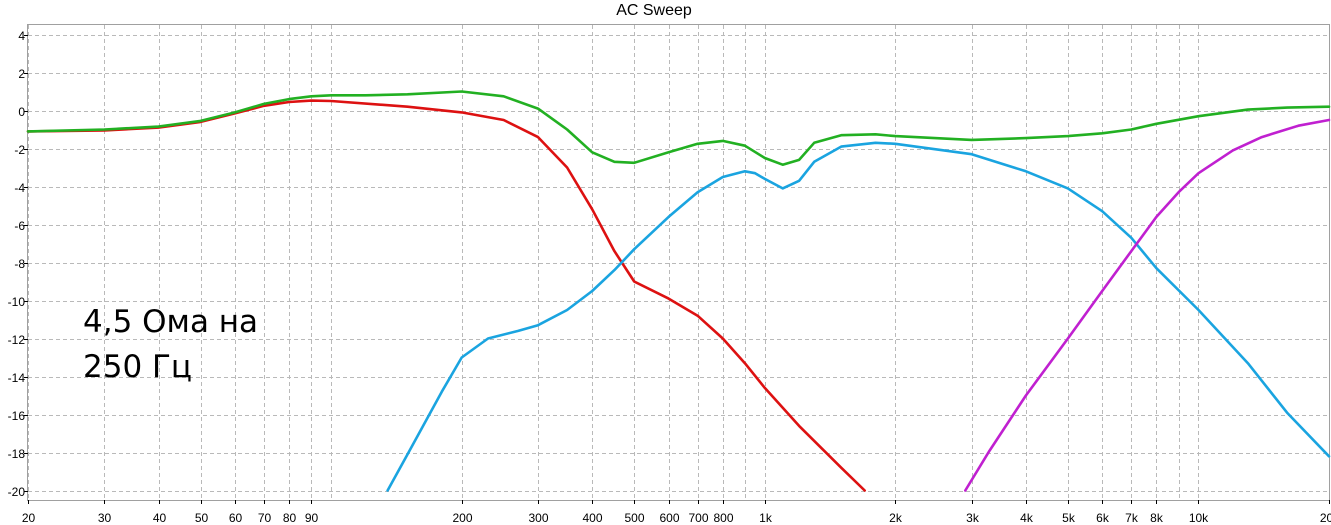 The image size is (1331, 525). What do you see at coordinates (265, 518) in the screenshot?
I see `x-tick-label: 70` at bounding box center [265, 518].